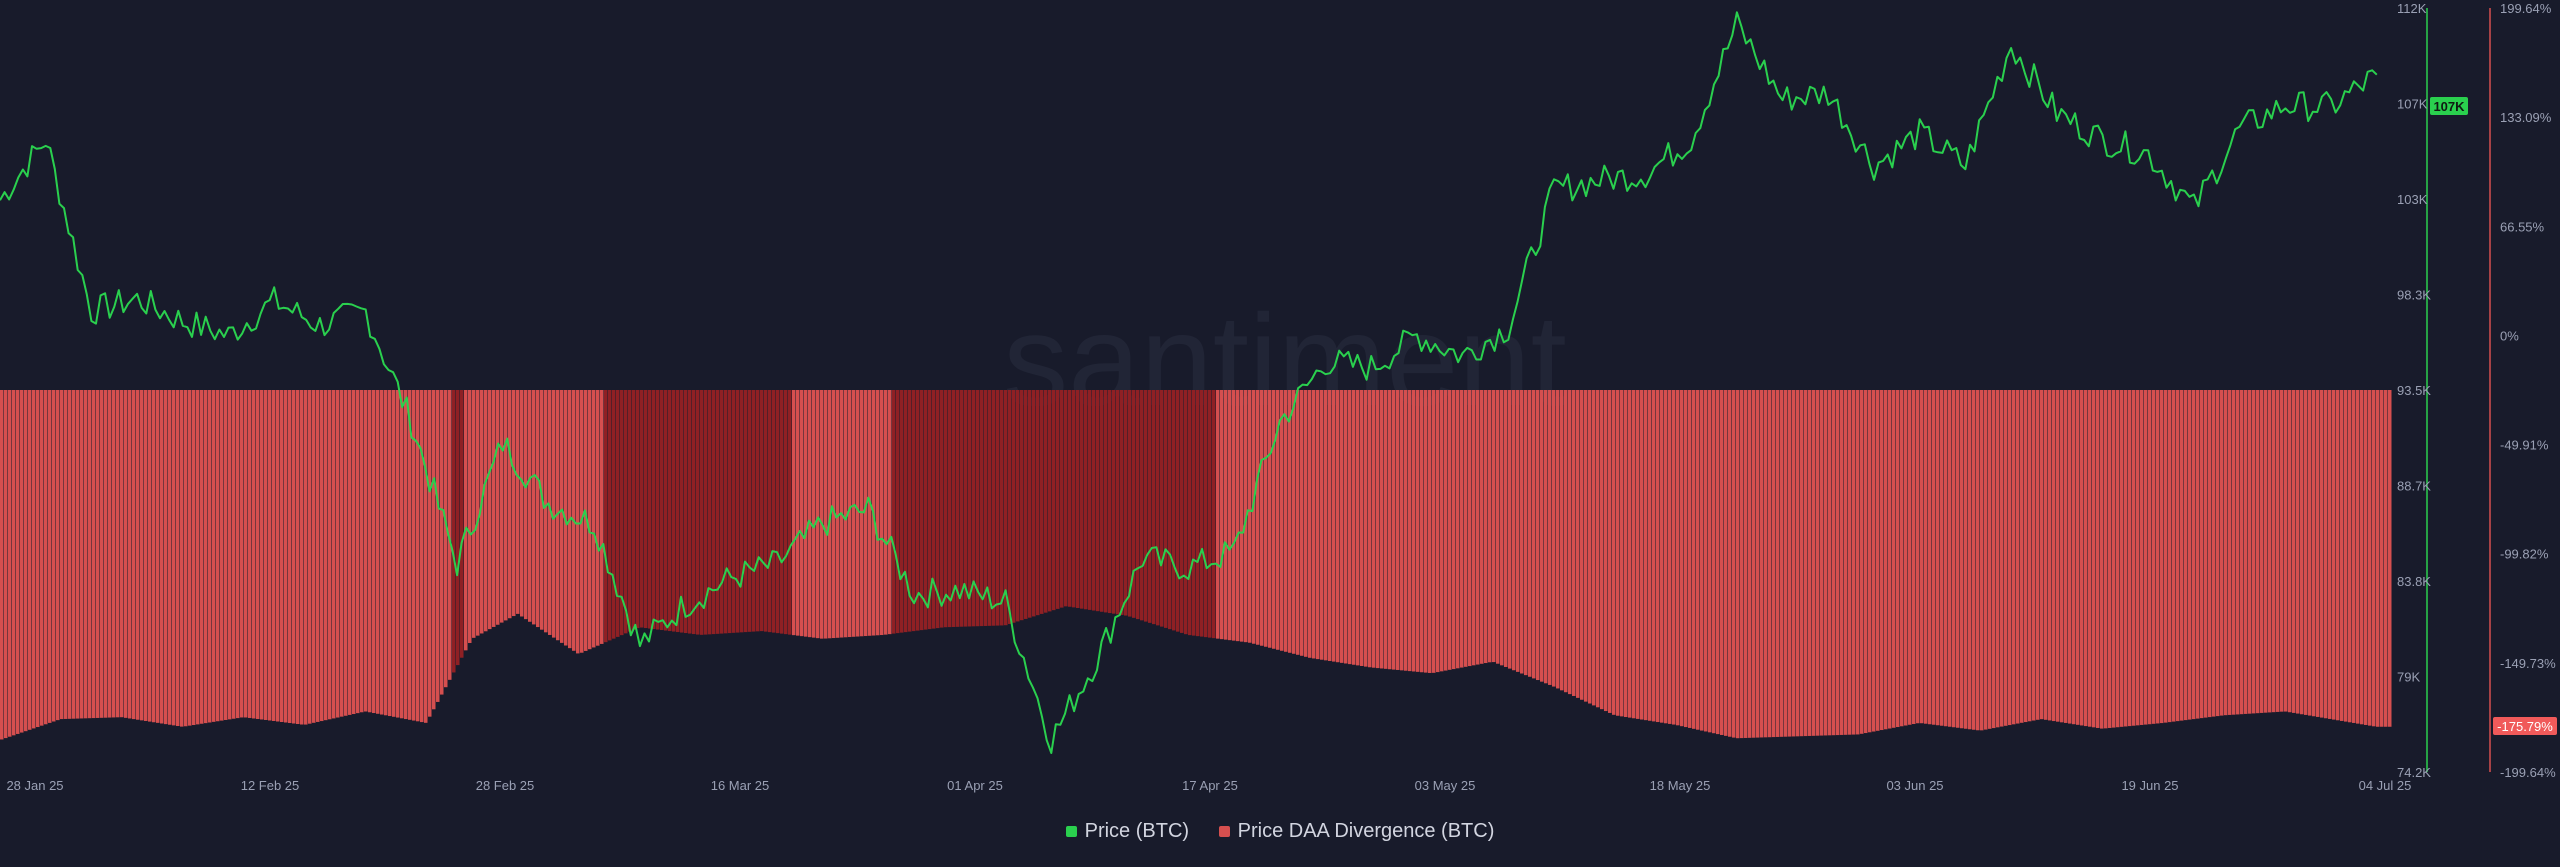  Describe the element at coordinates (2525, 726) in the screenshot. I see `divergence-badge-bg` at that location.